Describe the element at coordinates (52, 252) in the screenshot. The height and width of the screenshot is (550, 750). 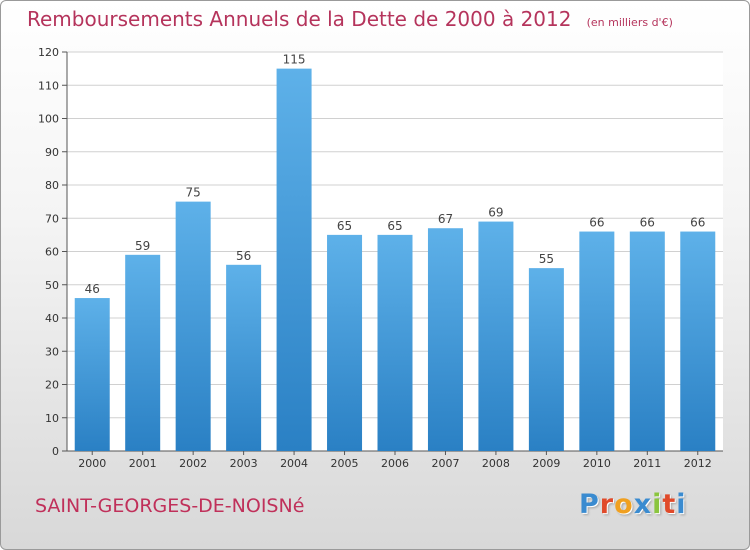
I see `y-tick-label: 60` at that location.